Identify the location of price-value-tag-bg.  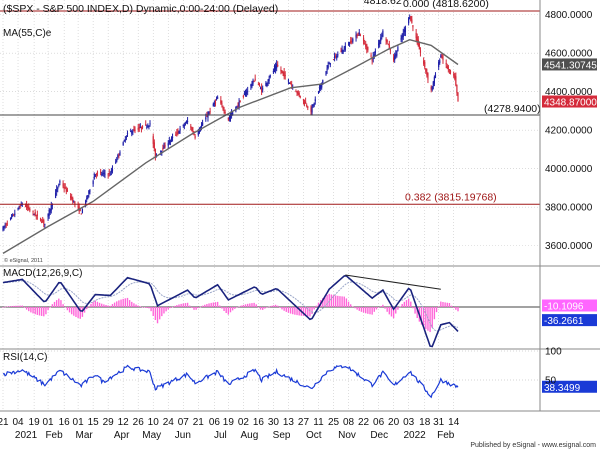
(569, 101).